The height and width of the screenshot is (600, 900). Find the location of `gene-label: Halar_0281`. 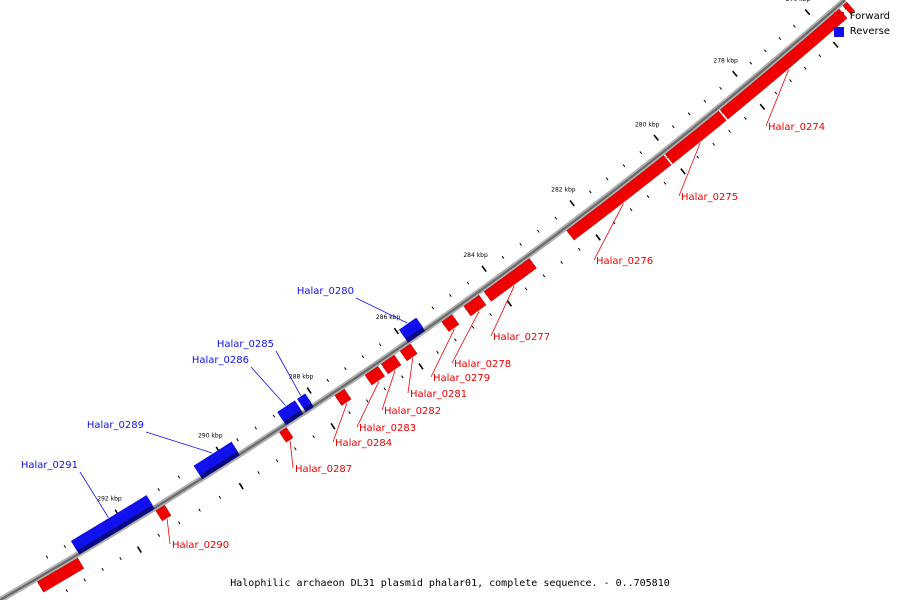

gene-label: Halar_0281 is located at coordinates (438, 394).